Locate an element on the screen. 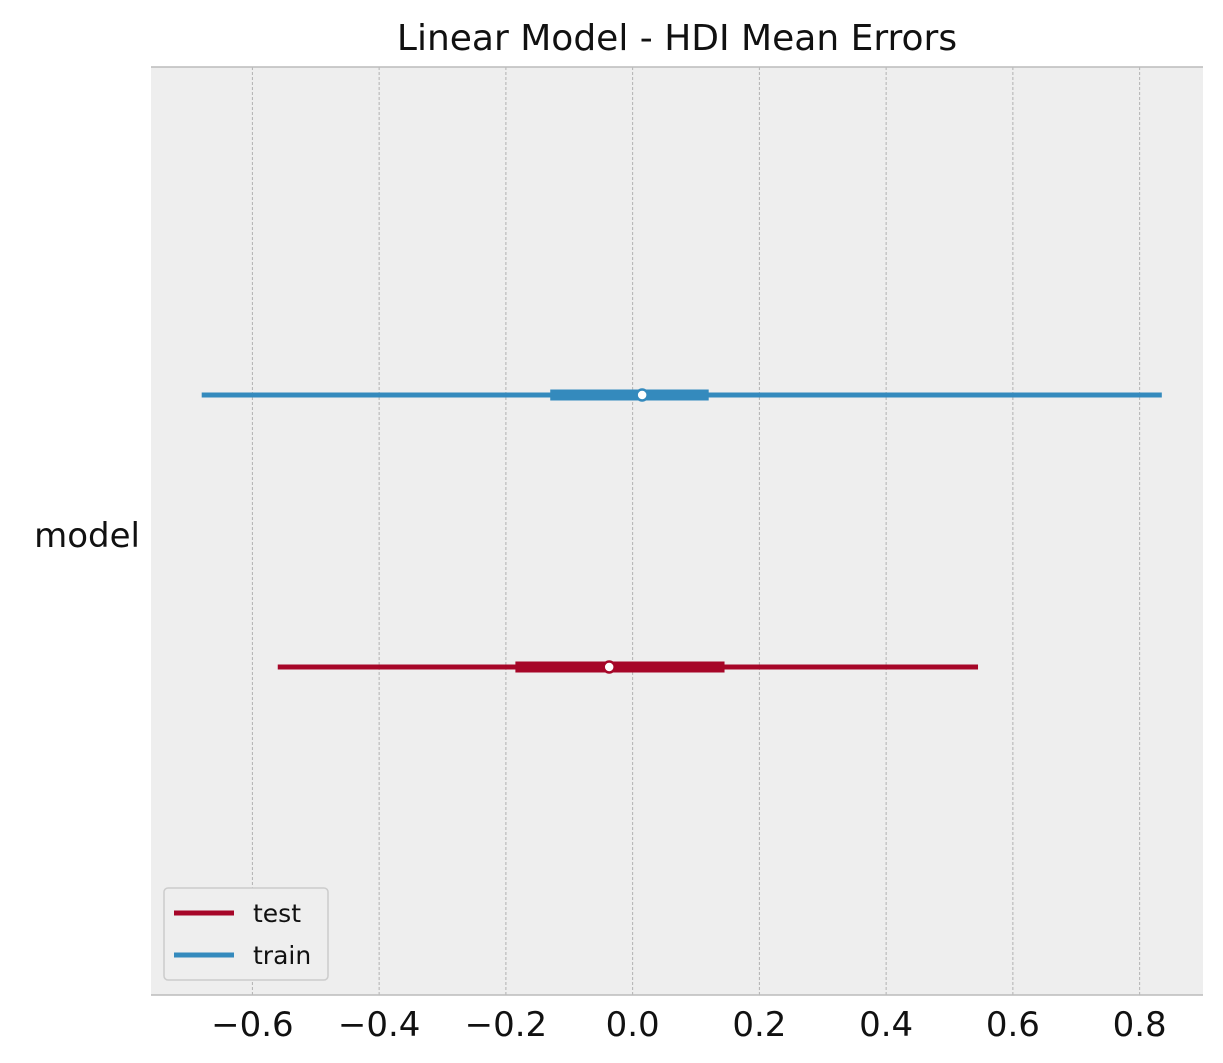 This screenshot has height=1063, width=1223. row-label: model is located at coordinates (87, 536).